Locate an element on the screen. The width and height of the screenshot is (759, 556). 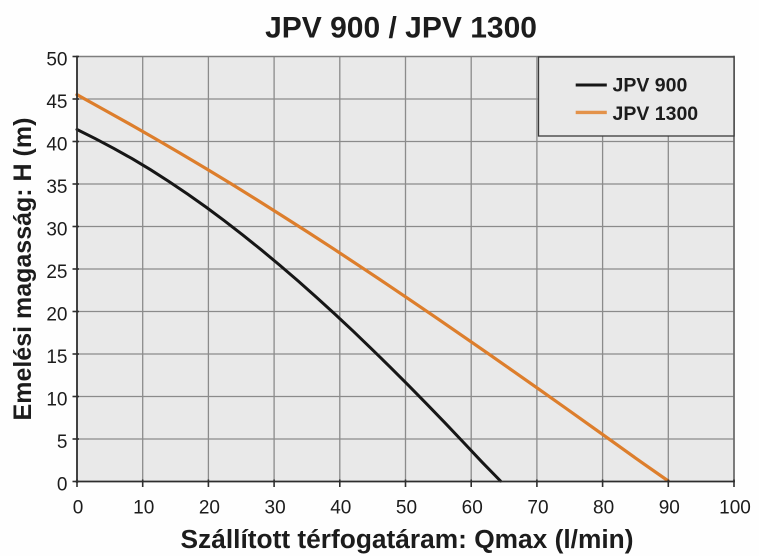
svg-text: 100 is located at coordinates (735, 508).